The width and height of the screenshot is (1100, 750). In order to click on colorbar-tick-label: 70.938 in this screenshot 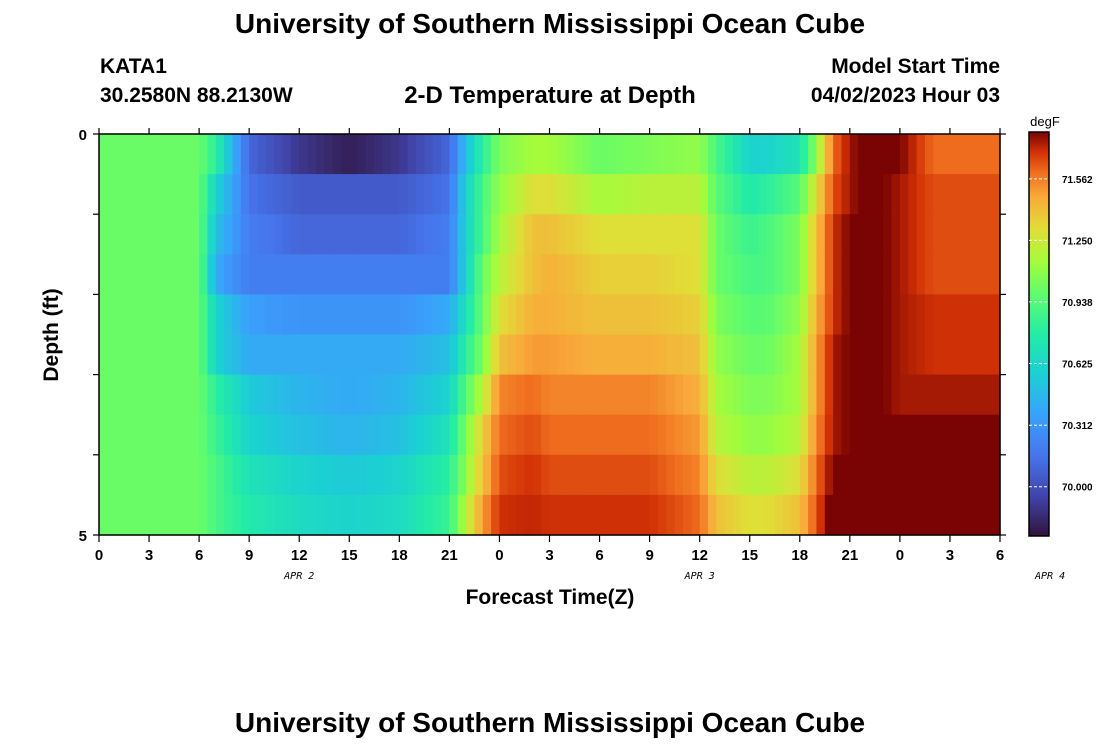, I will do `click(1077, 303)`.